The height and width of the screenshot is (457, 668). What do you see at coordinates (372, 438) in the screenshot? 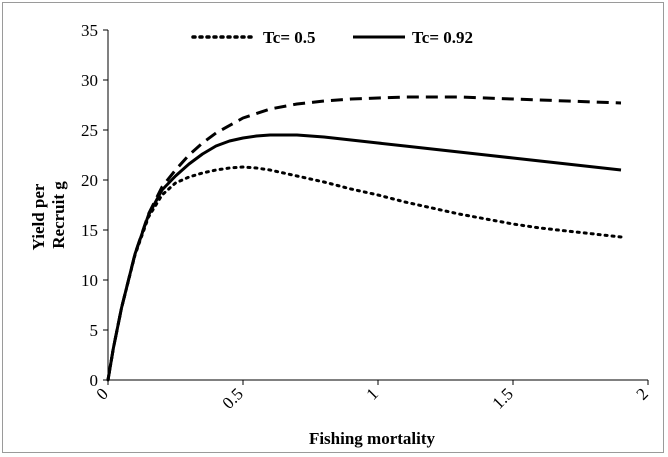
I see `x-axis-title: Fishing mortality` at bounding box center [372, 438].